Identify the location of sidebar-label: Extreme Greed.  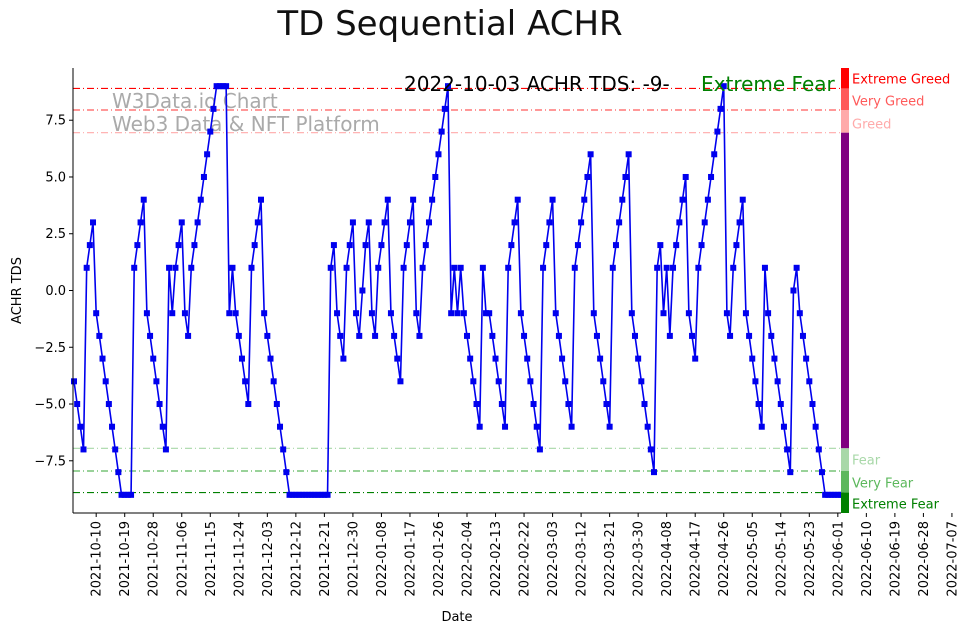
(901, 80).